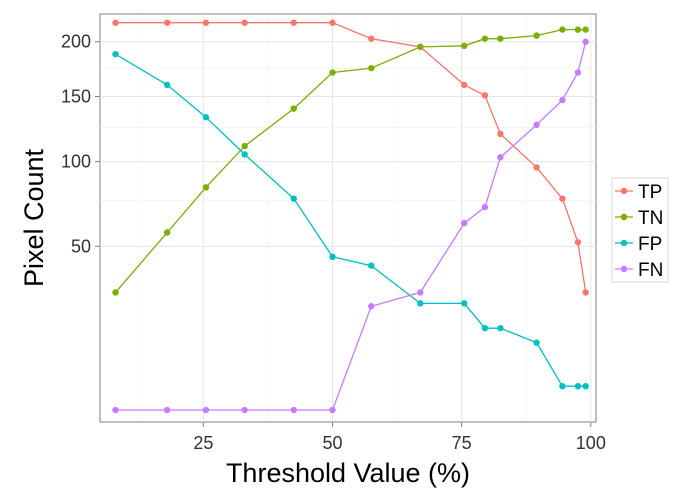  Describe the element at coordinates (81, 246) in the screenshot. I see `y-tick-label: 50` at that location.